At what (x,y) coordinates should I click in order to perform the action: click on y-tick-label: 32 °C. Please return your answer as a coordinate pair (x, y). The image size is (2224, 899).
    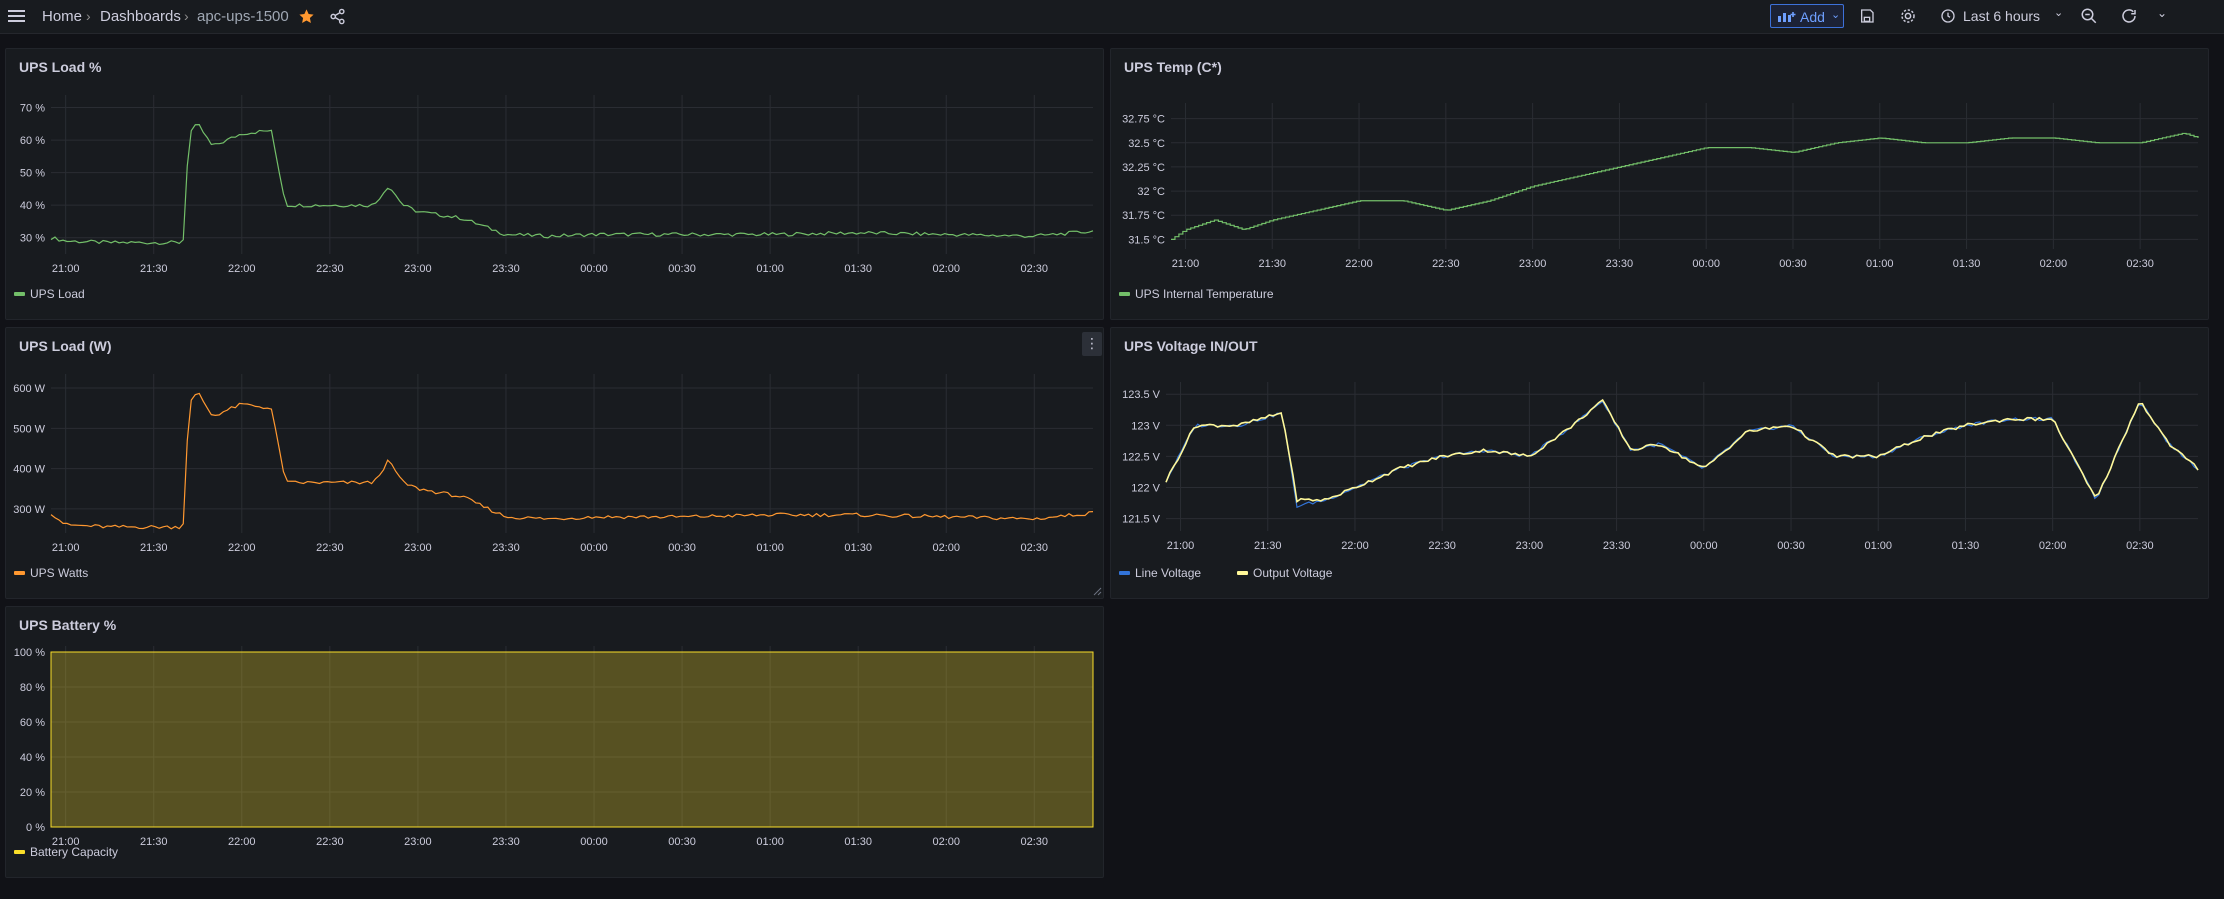
    Looking at the image, I should click on (1151, 192).